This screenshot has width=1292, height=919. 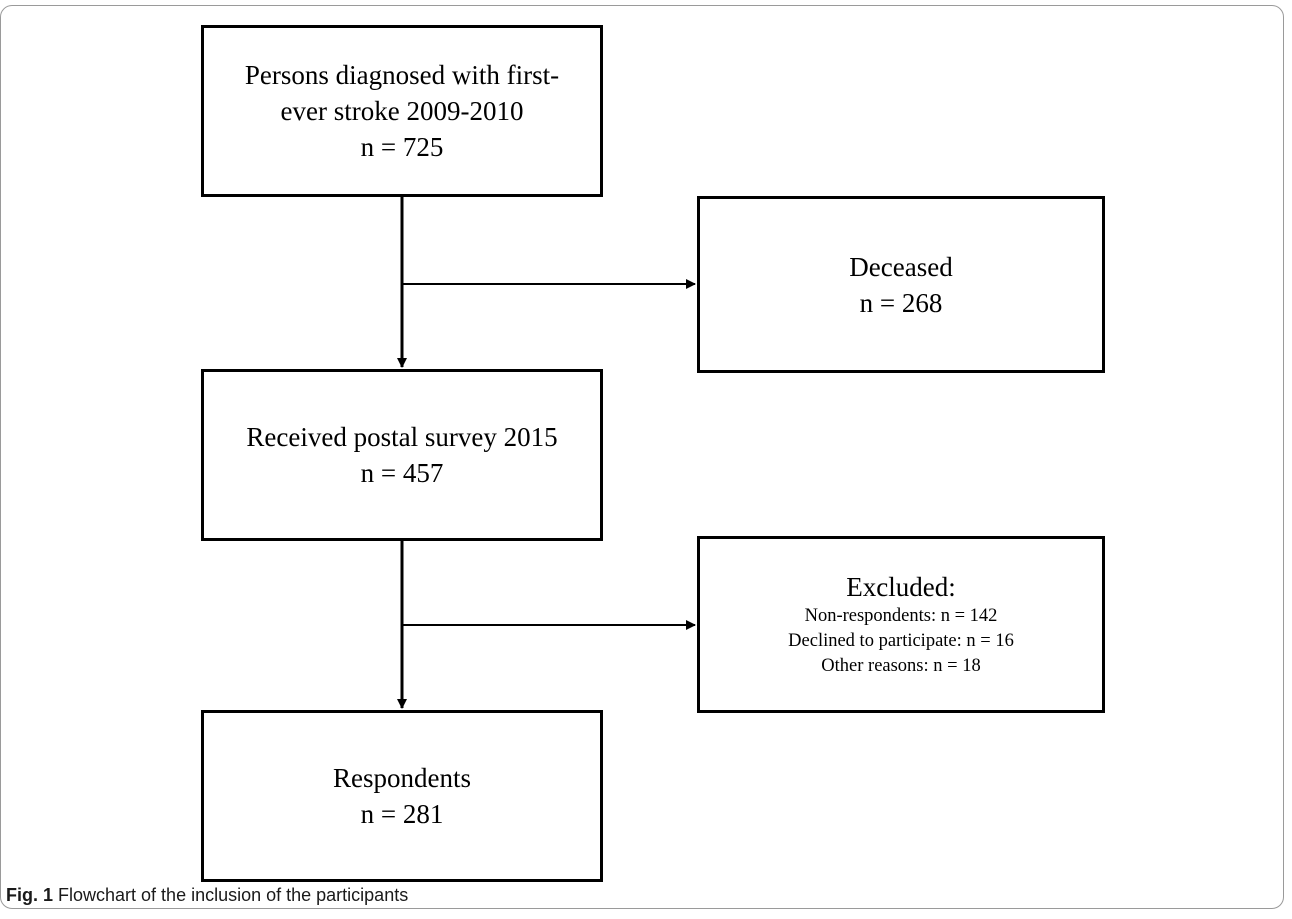 I want to click on node-respondents-count: n = 281, so click(x=402, y=814).